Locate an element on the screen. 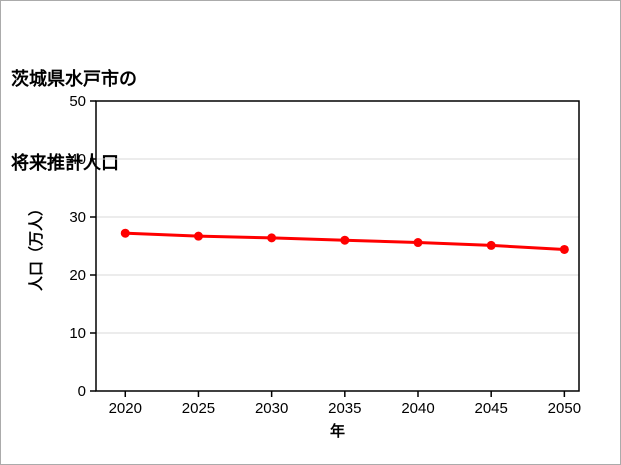  y-tick-label: 20 is located at coordinates (77, 275).